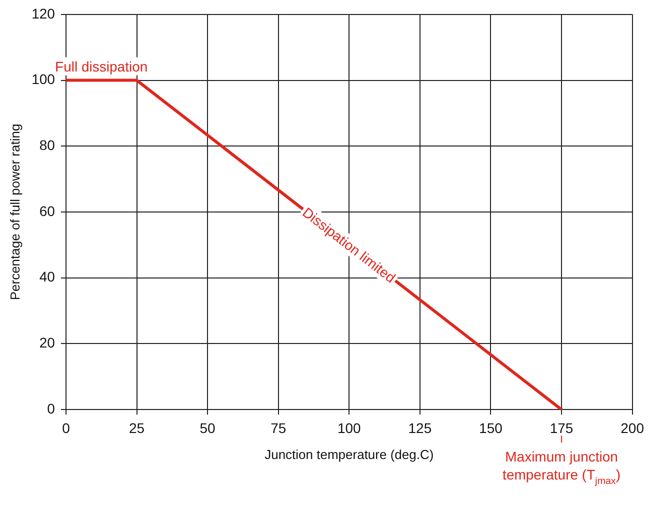 The width and height of the screenshot is (650, 521). I want to click on y-tick-label: 80, so click(47, 144).